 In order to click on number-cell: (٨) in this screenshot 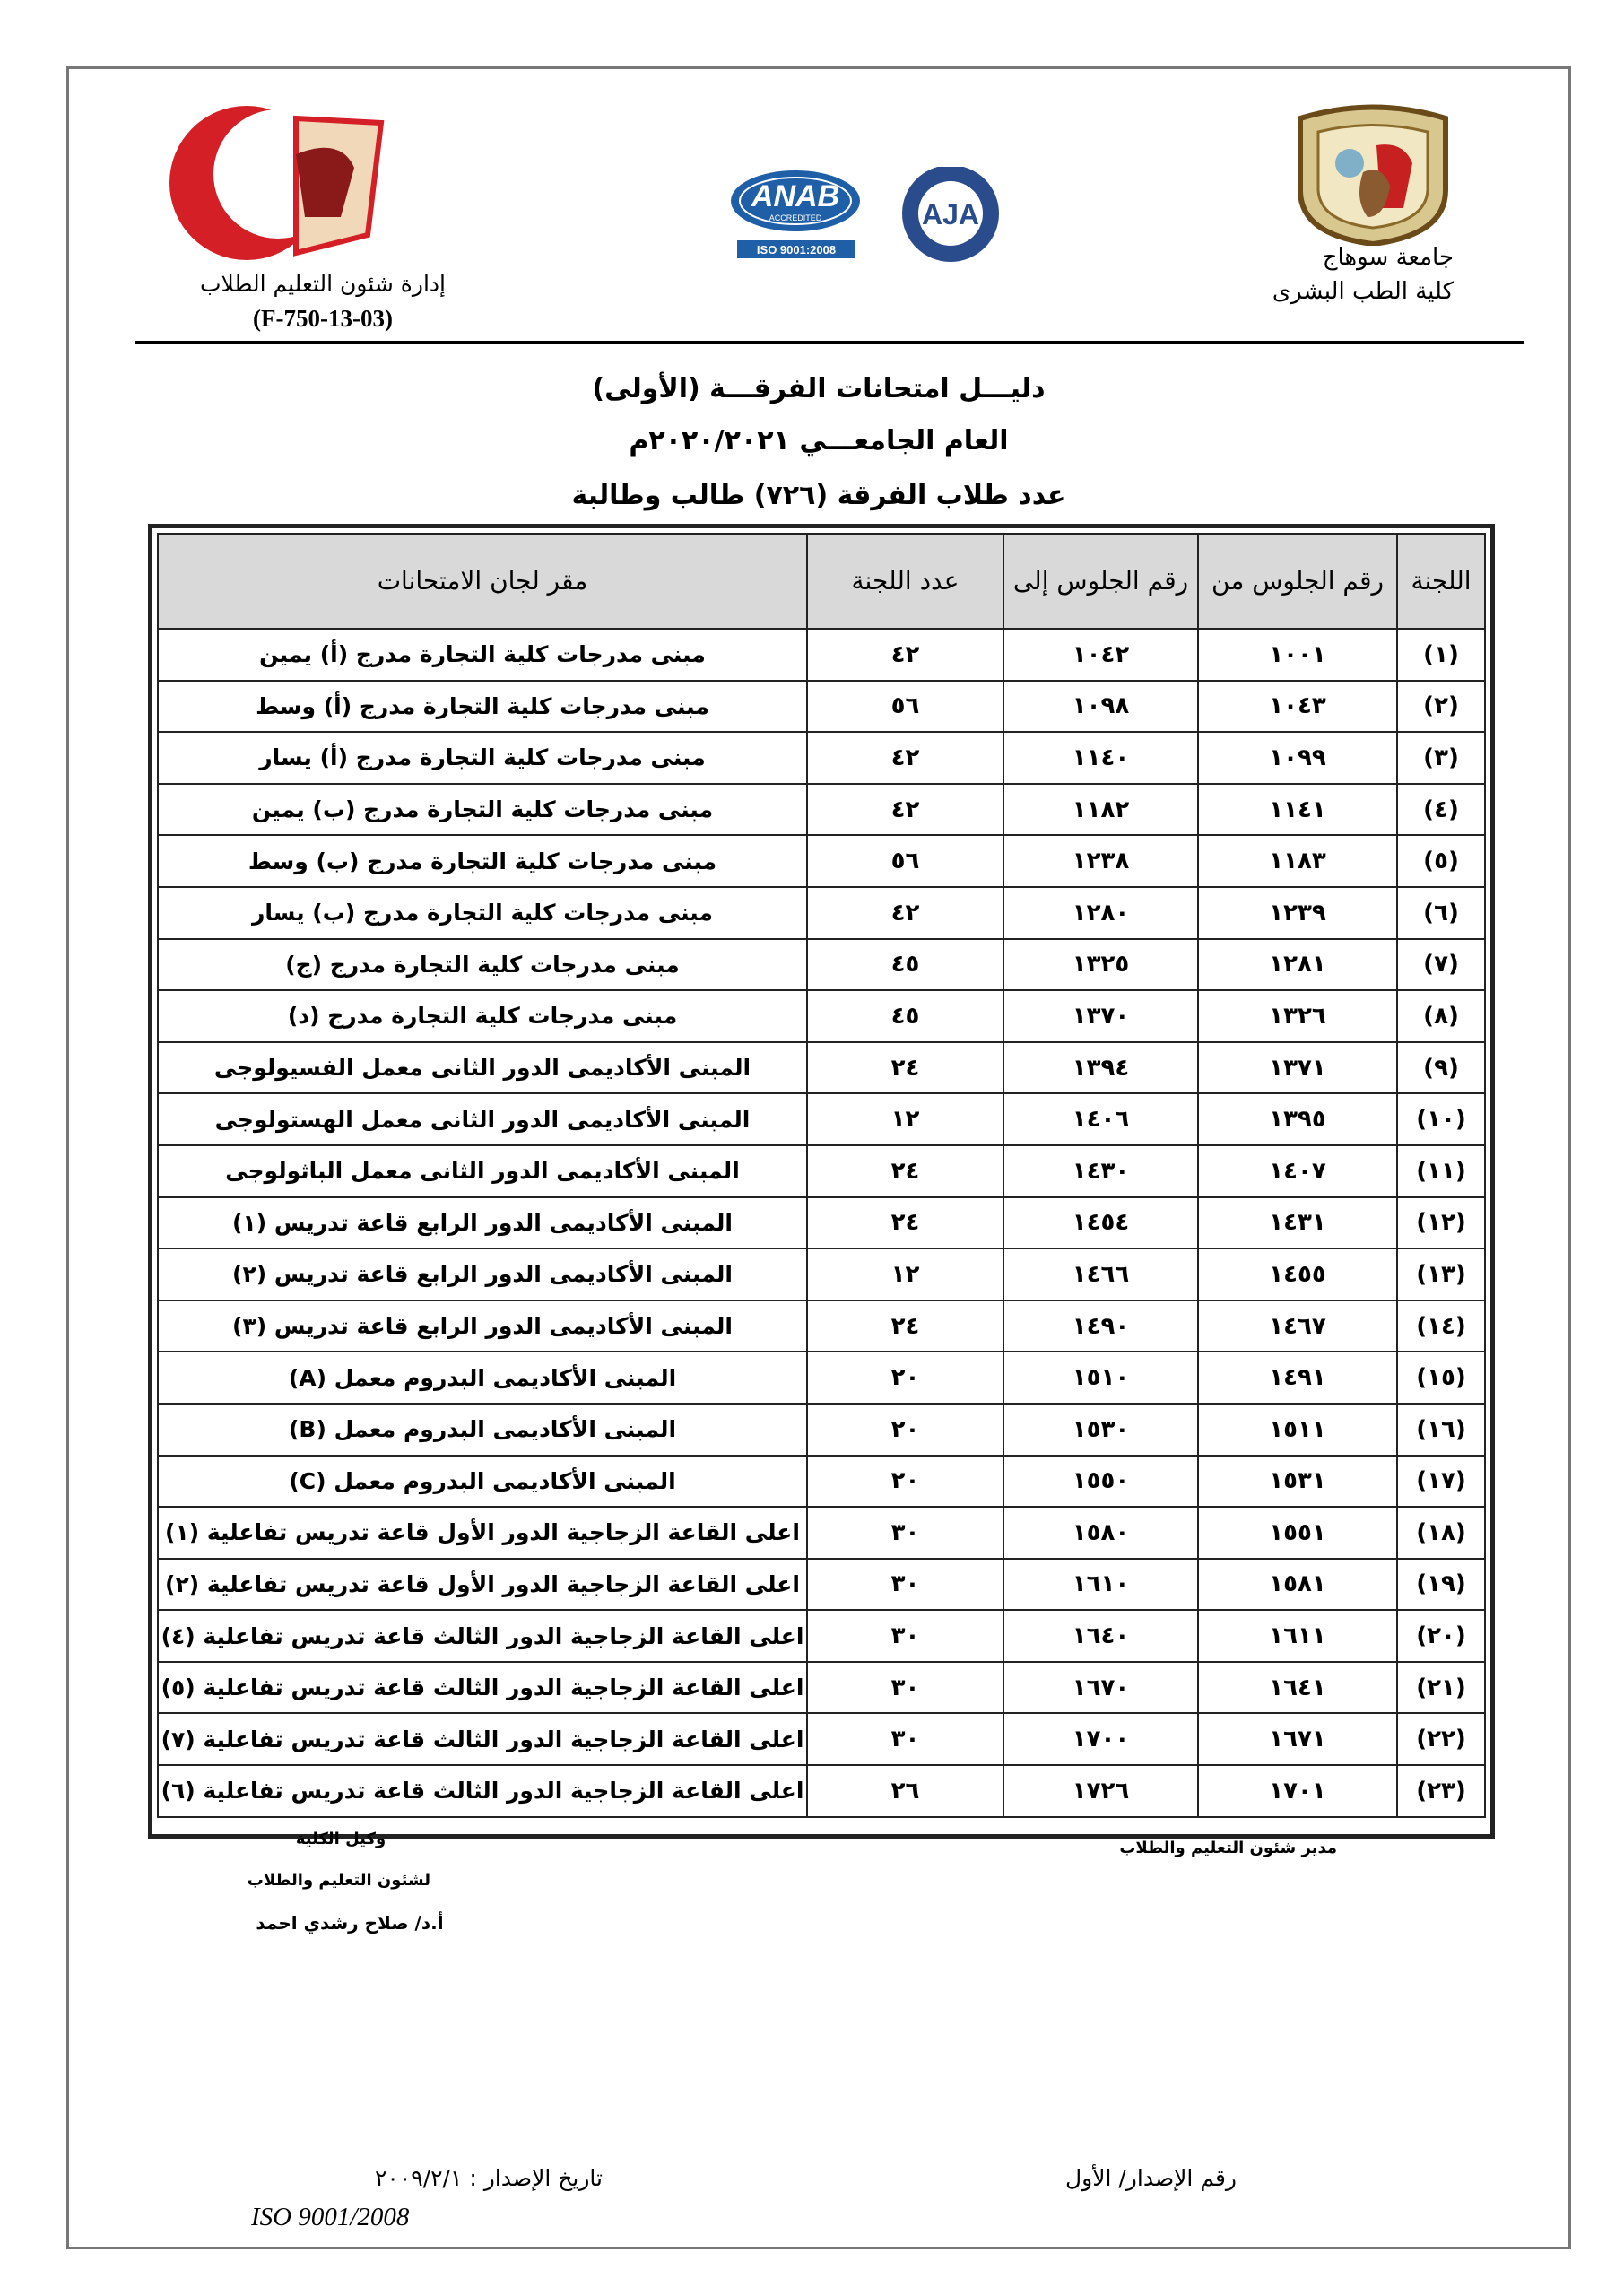, I will do `click(1441, 1016)`.